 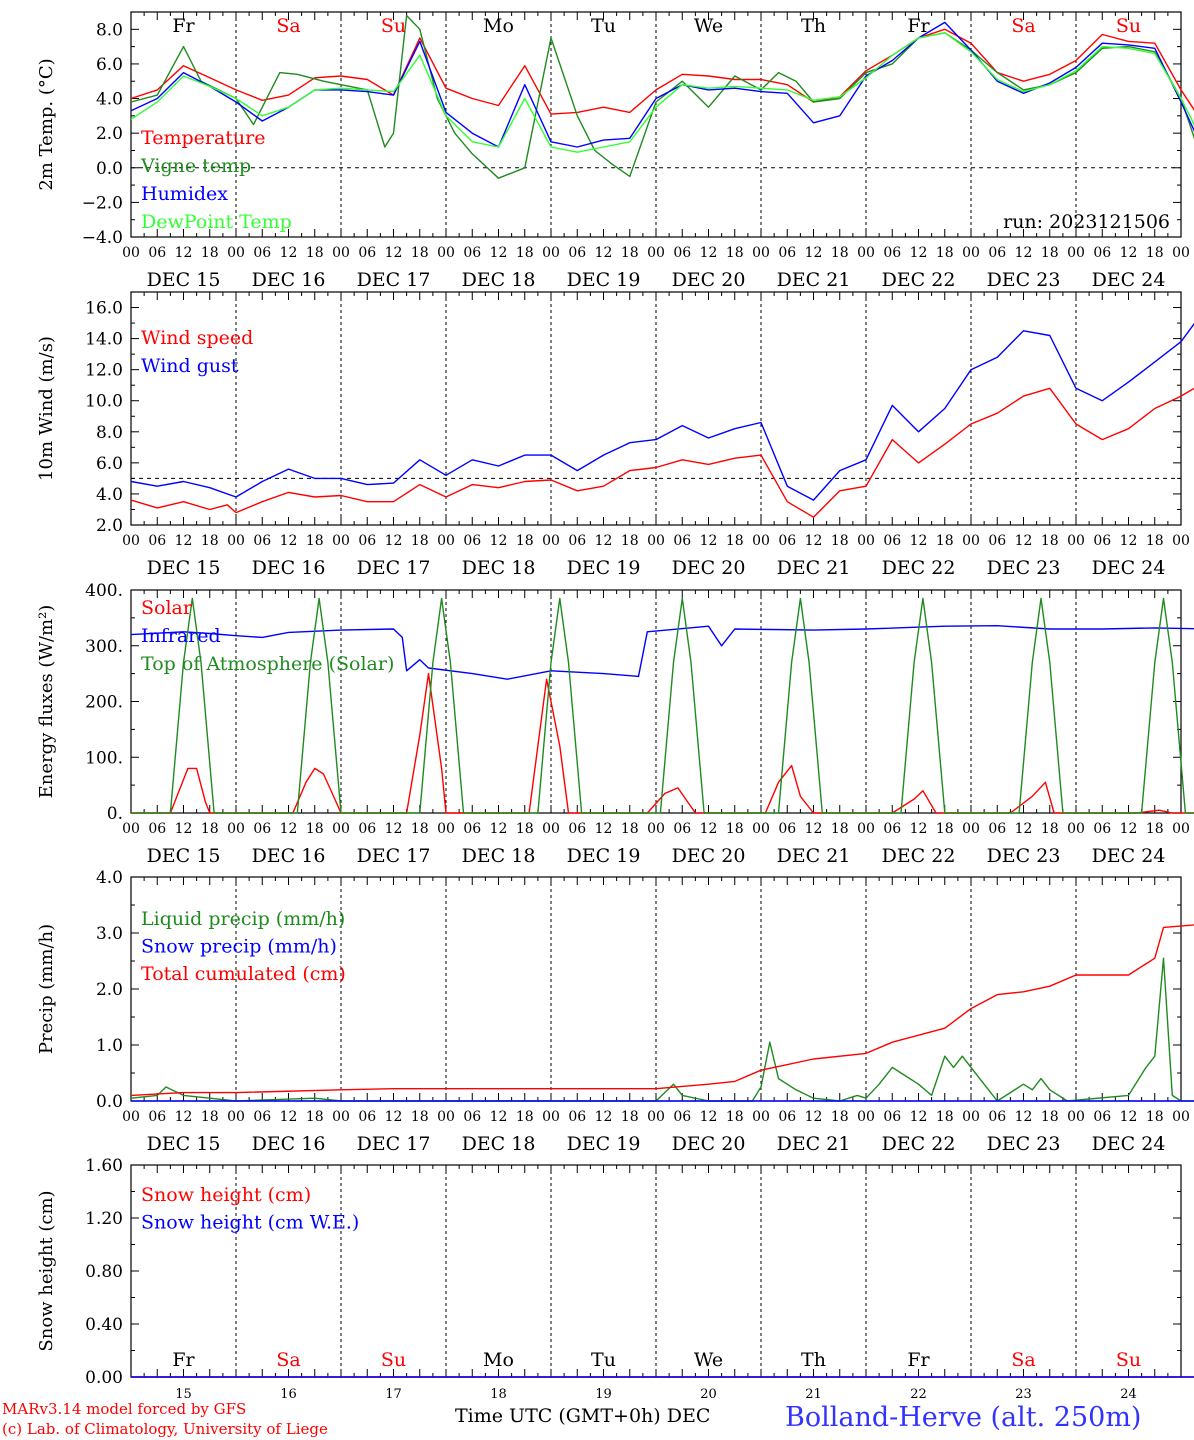 I want to click on x-axis-title: Time UTC (GMT+0h) DEC, so click(x=582, y=1416).